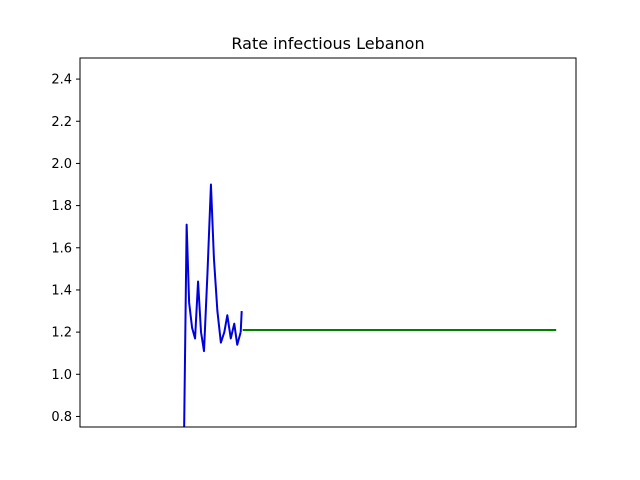  I want to click on y-tick-label: 1.8, so click(61, 206).